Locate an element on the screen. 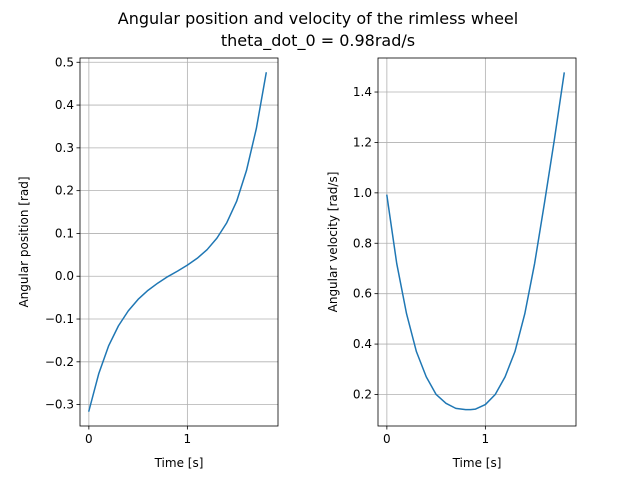 This screenshot has width=640, height=480. velocity-y-tick-label: 1.0 is located at coordinates (362, 193).